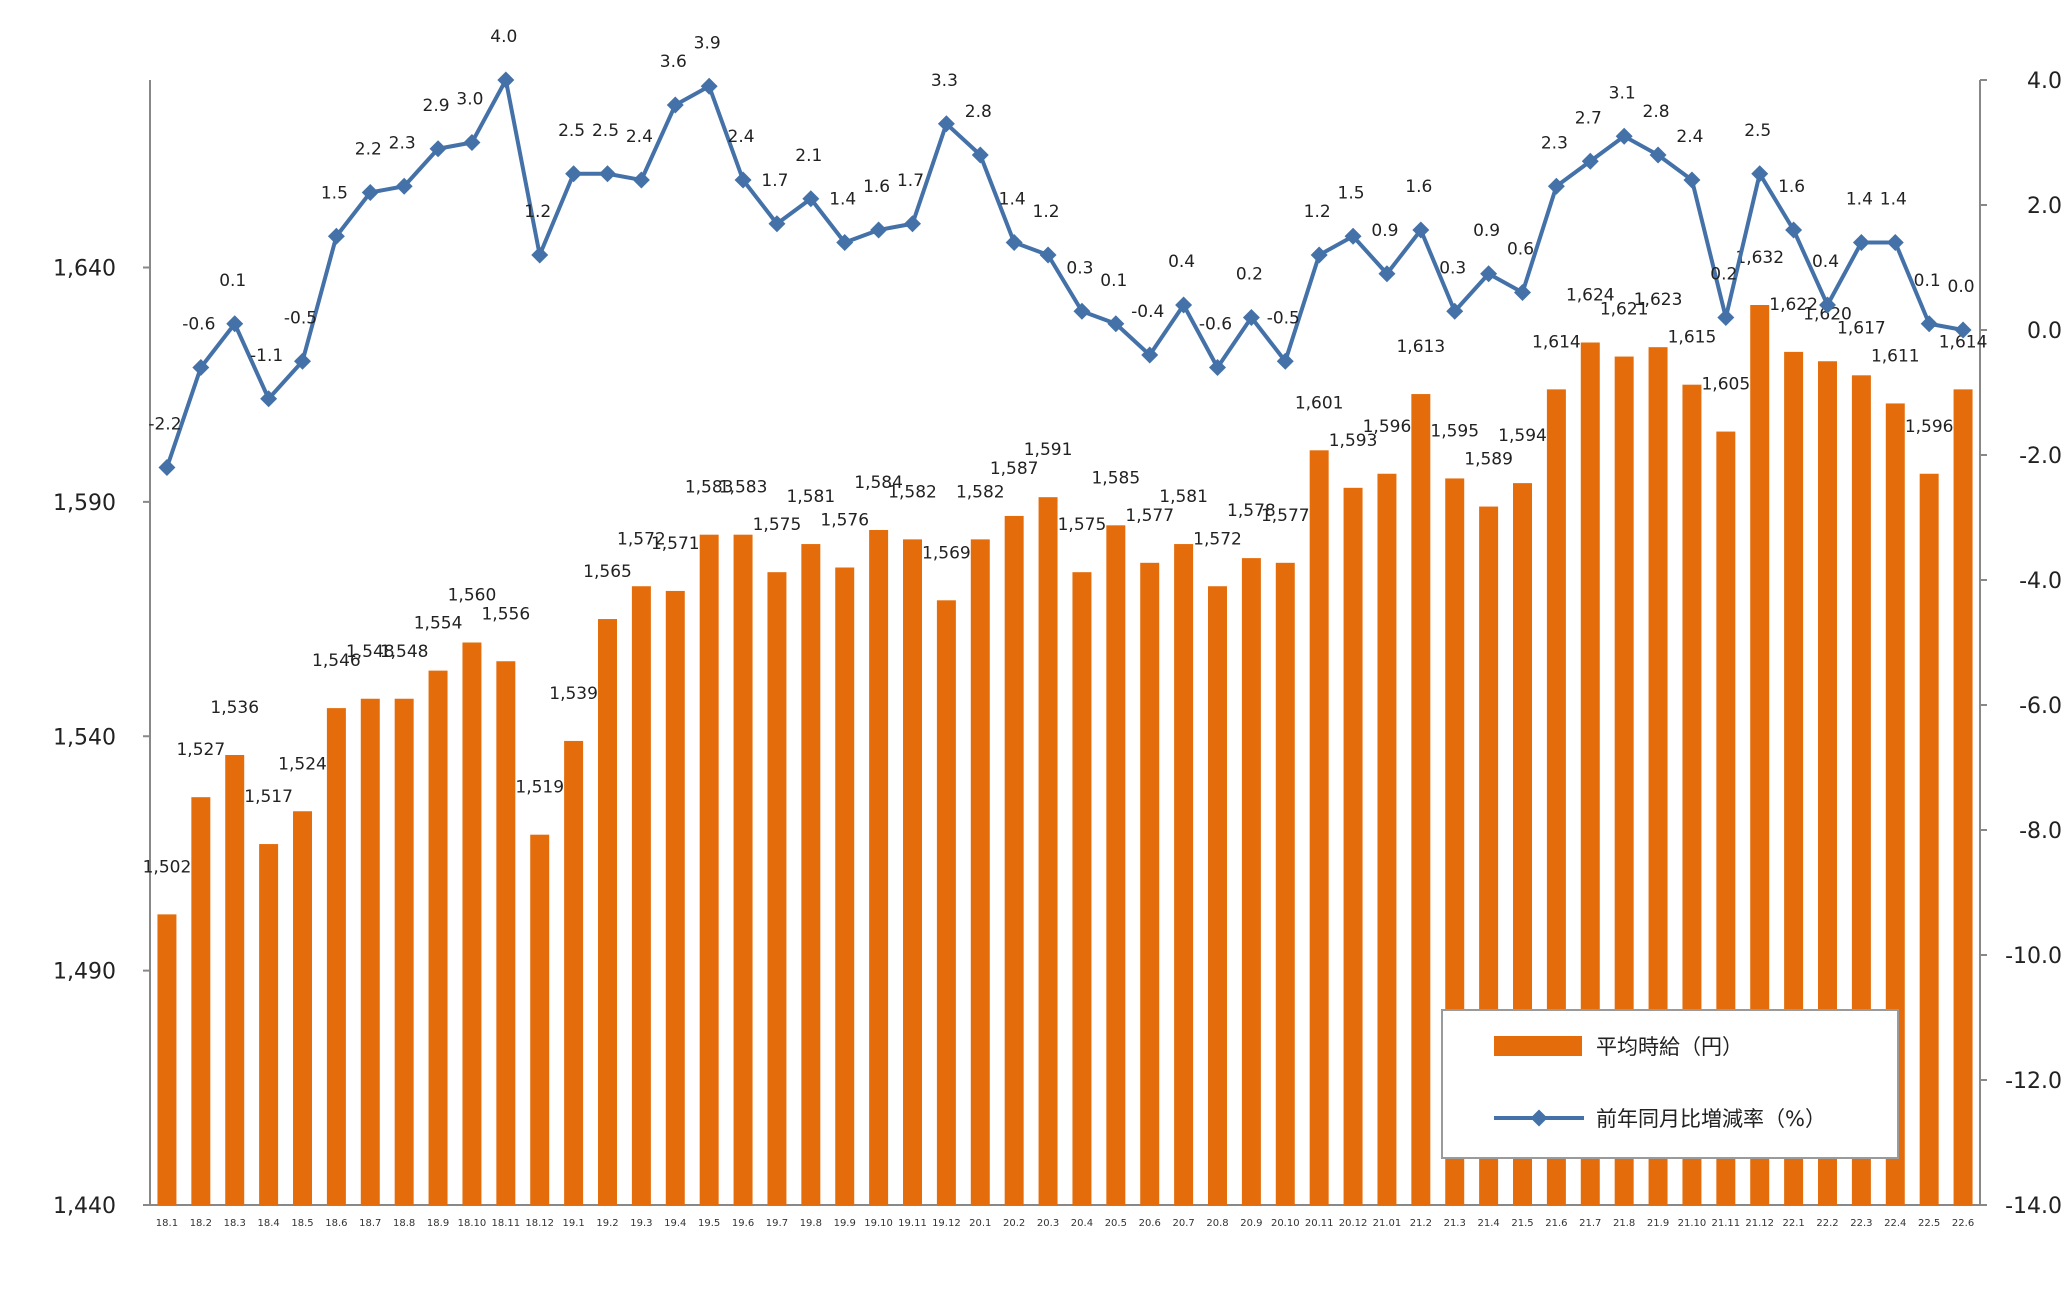  Describe the element at coordinates (944, 81) in the screenshot. I see `line-label: 3.3` at that location.